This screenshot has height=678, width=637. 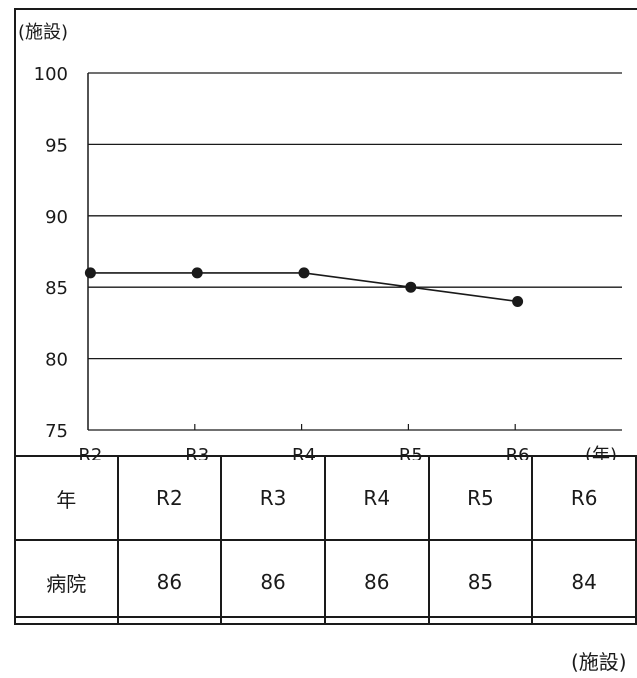 What do you see at coordinates (169, 582) in the screenshot?
I see `table-value-R2: 86` at bounding box center [169, 582].